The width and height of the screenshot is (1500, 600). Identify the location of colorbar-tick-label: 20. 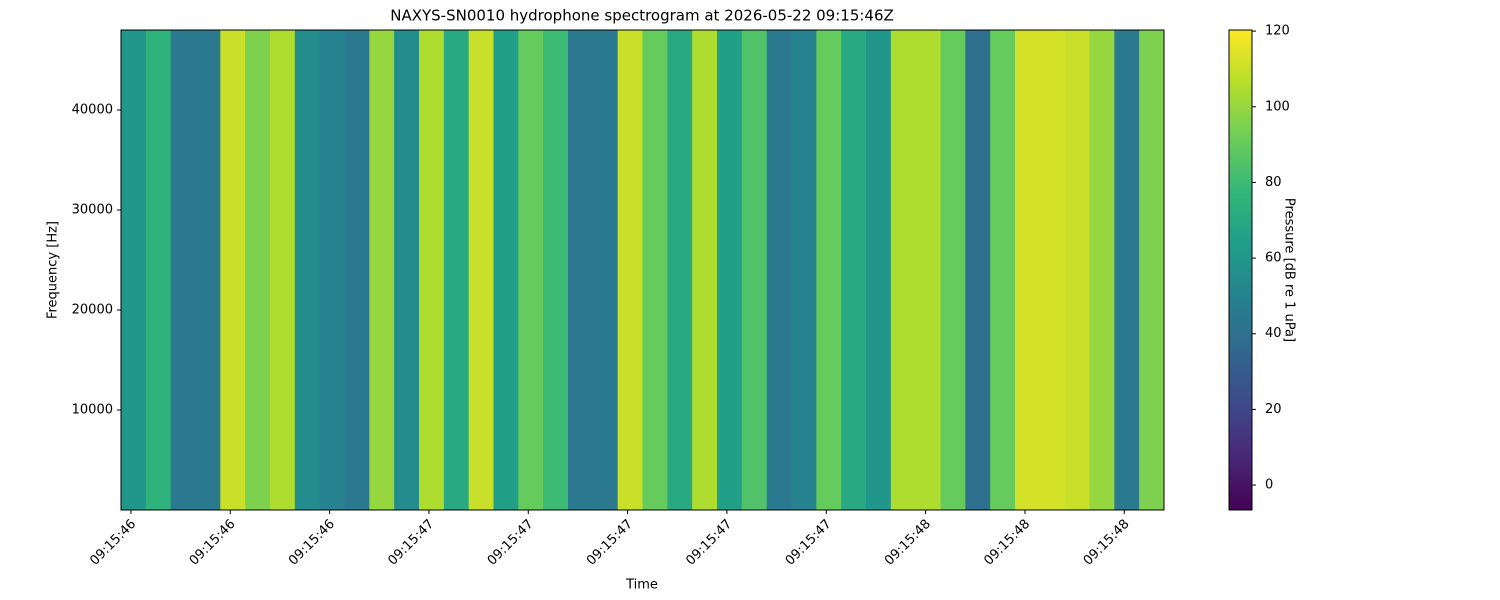
(1273, 409).